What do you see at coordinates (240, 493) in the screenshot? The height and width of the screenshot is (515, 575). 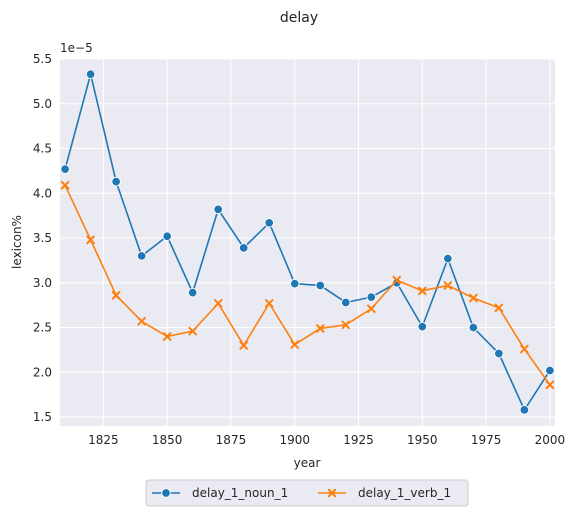 I see `legend-label: delay_1_noun_1` at bounding box center [240, 493].